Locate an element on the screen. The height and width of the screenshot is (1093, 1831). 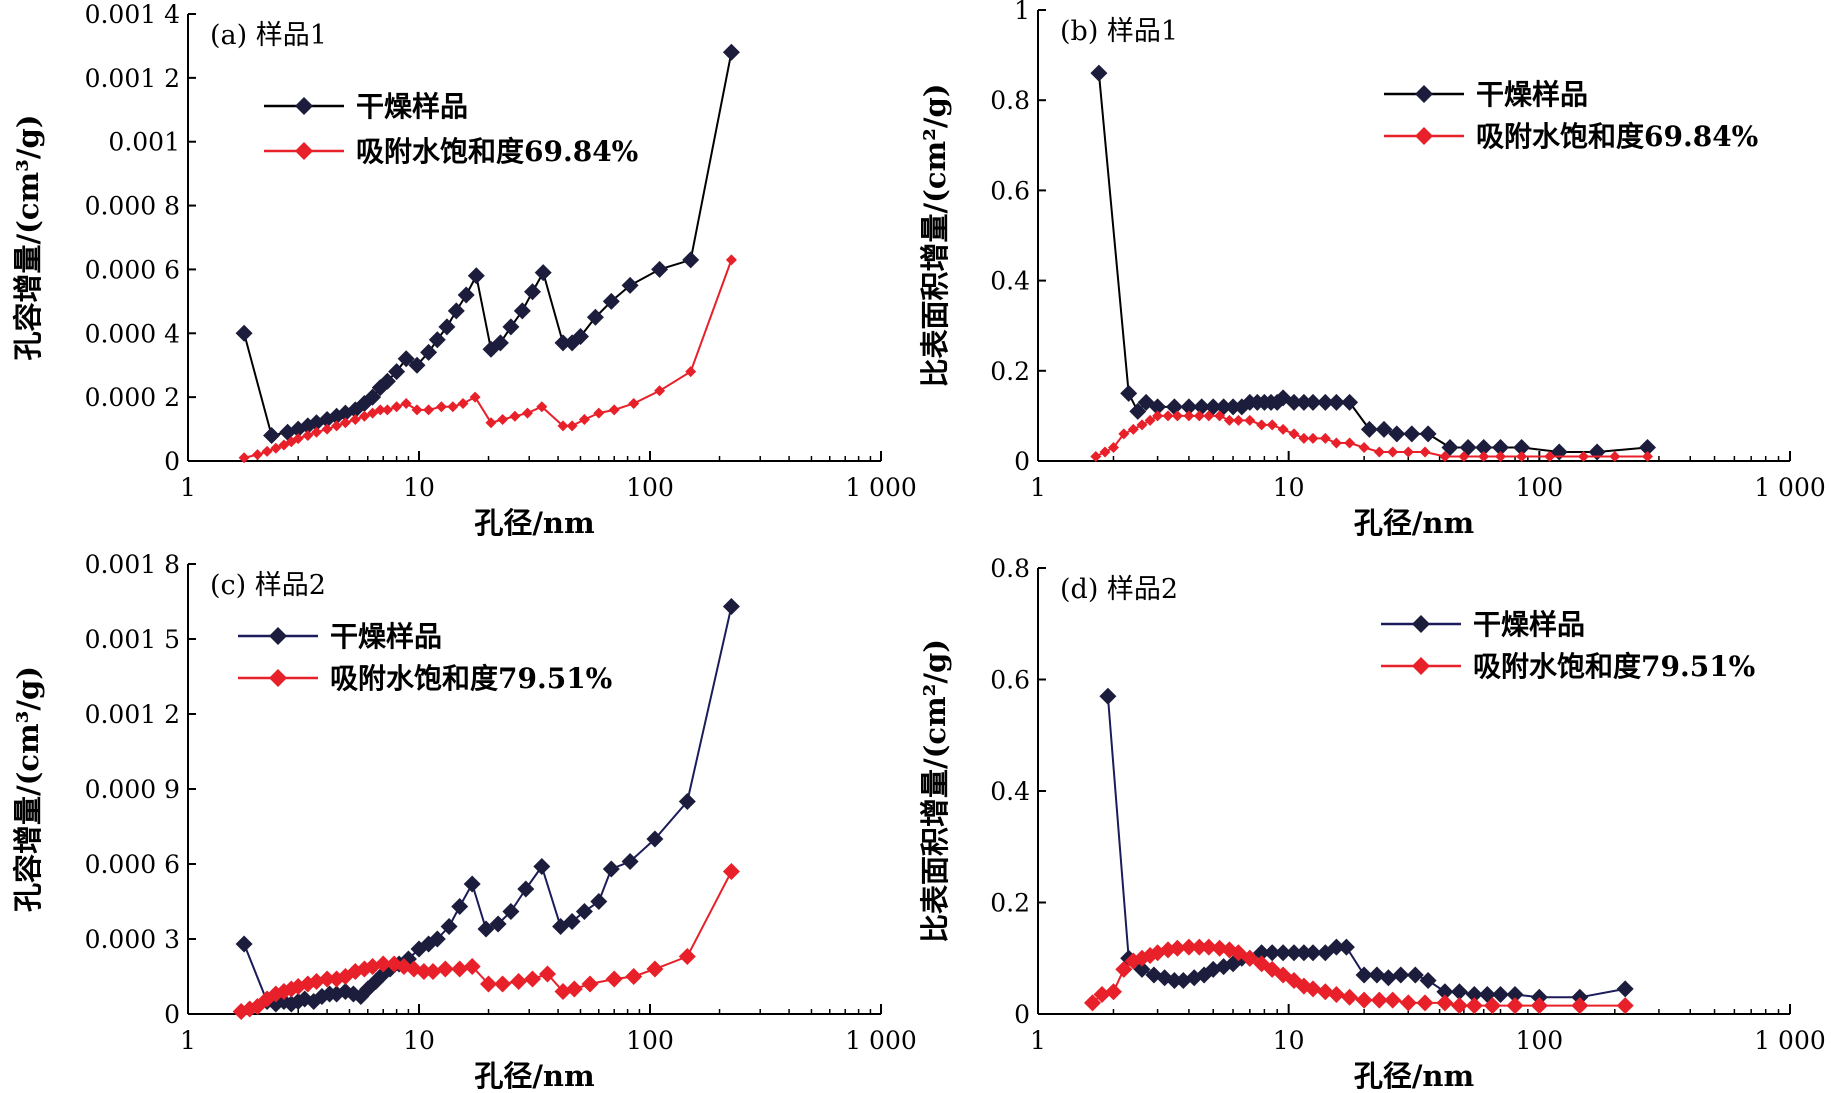
y-tick-label: 1 is located at coordinates (1022, 12).